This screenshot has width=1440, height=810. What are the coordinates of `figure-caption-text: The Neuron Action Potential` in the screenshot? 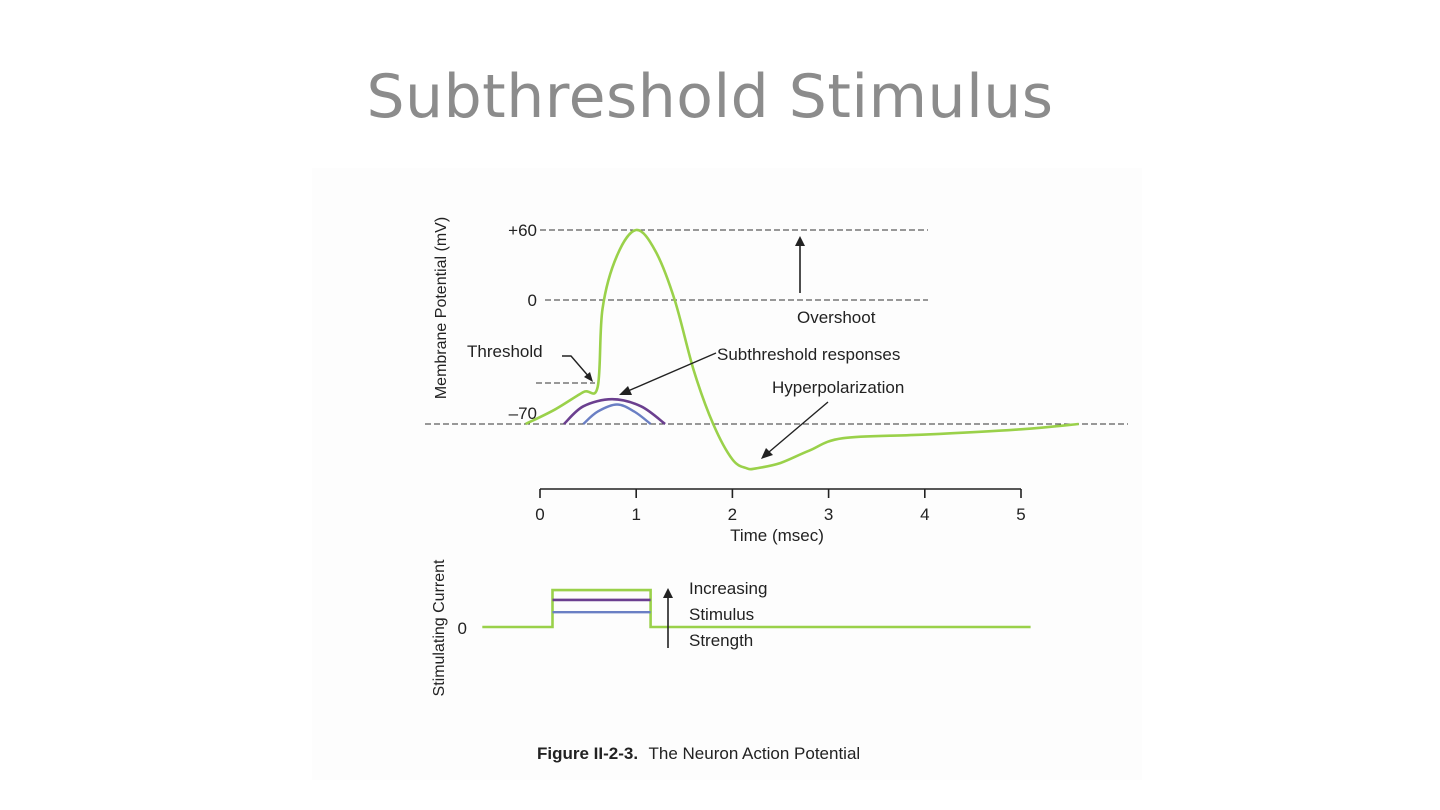 It's located at (755, 753).